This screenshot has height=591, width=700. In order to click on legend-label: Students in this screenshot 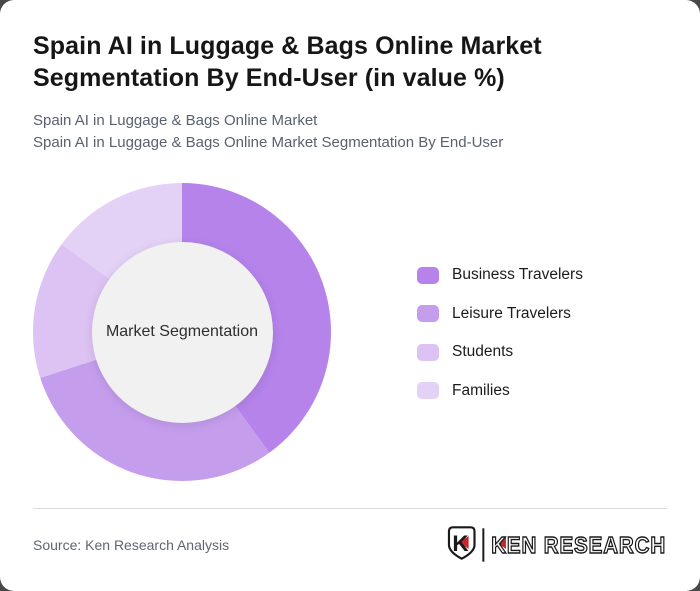, I will do `click(483, 351)`.